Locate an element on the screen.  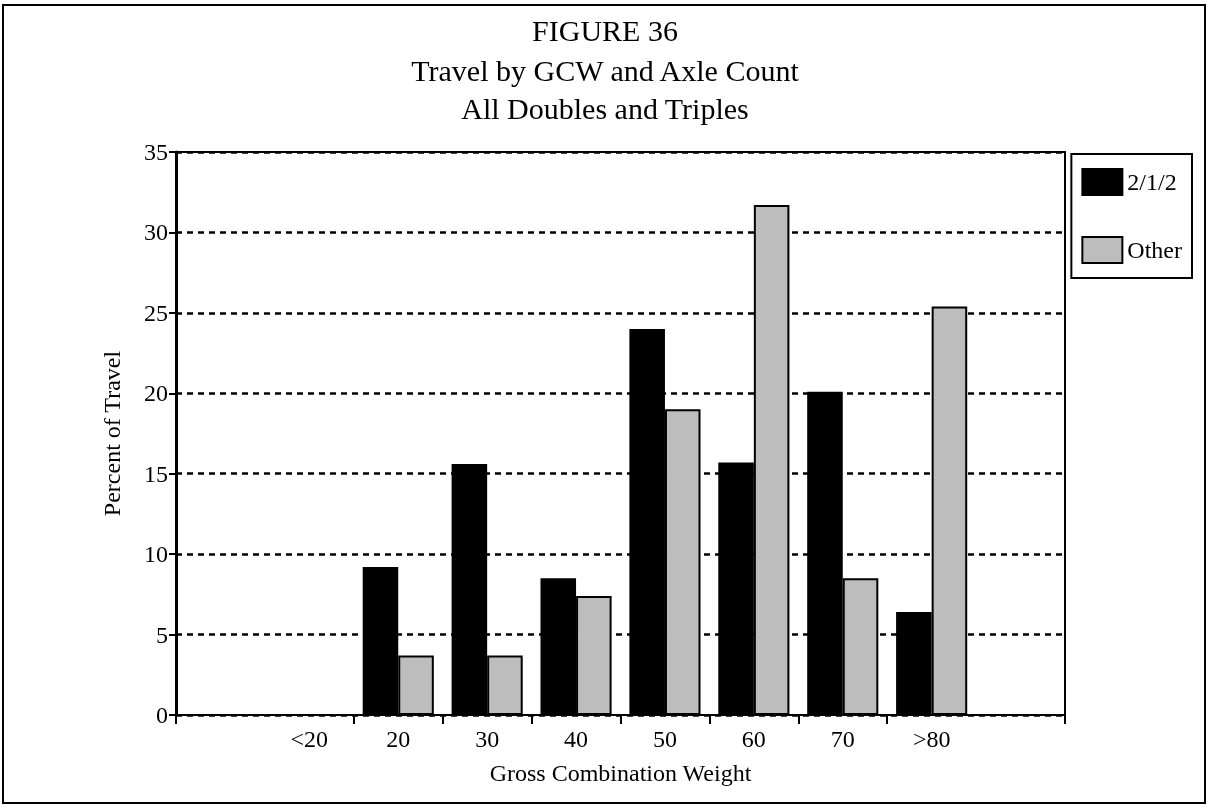
x-tick-label: 50 is located at coordinates (664, 739).